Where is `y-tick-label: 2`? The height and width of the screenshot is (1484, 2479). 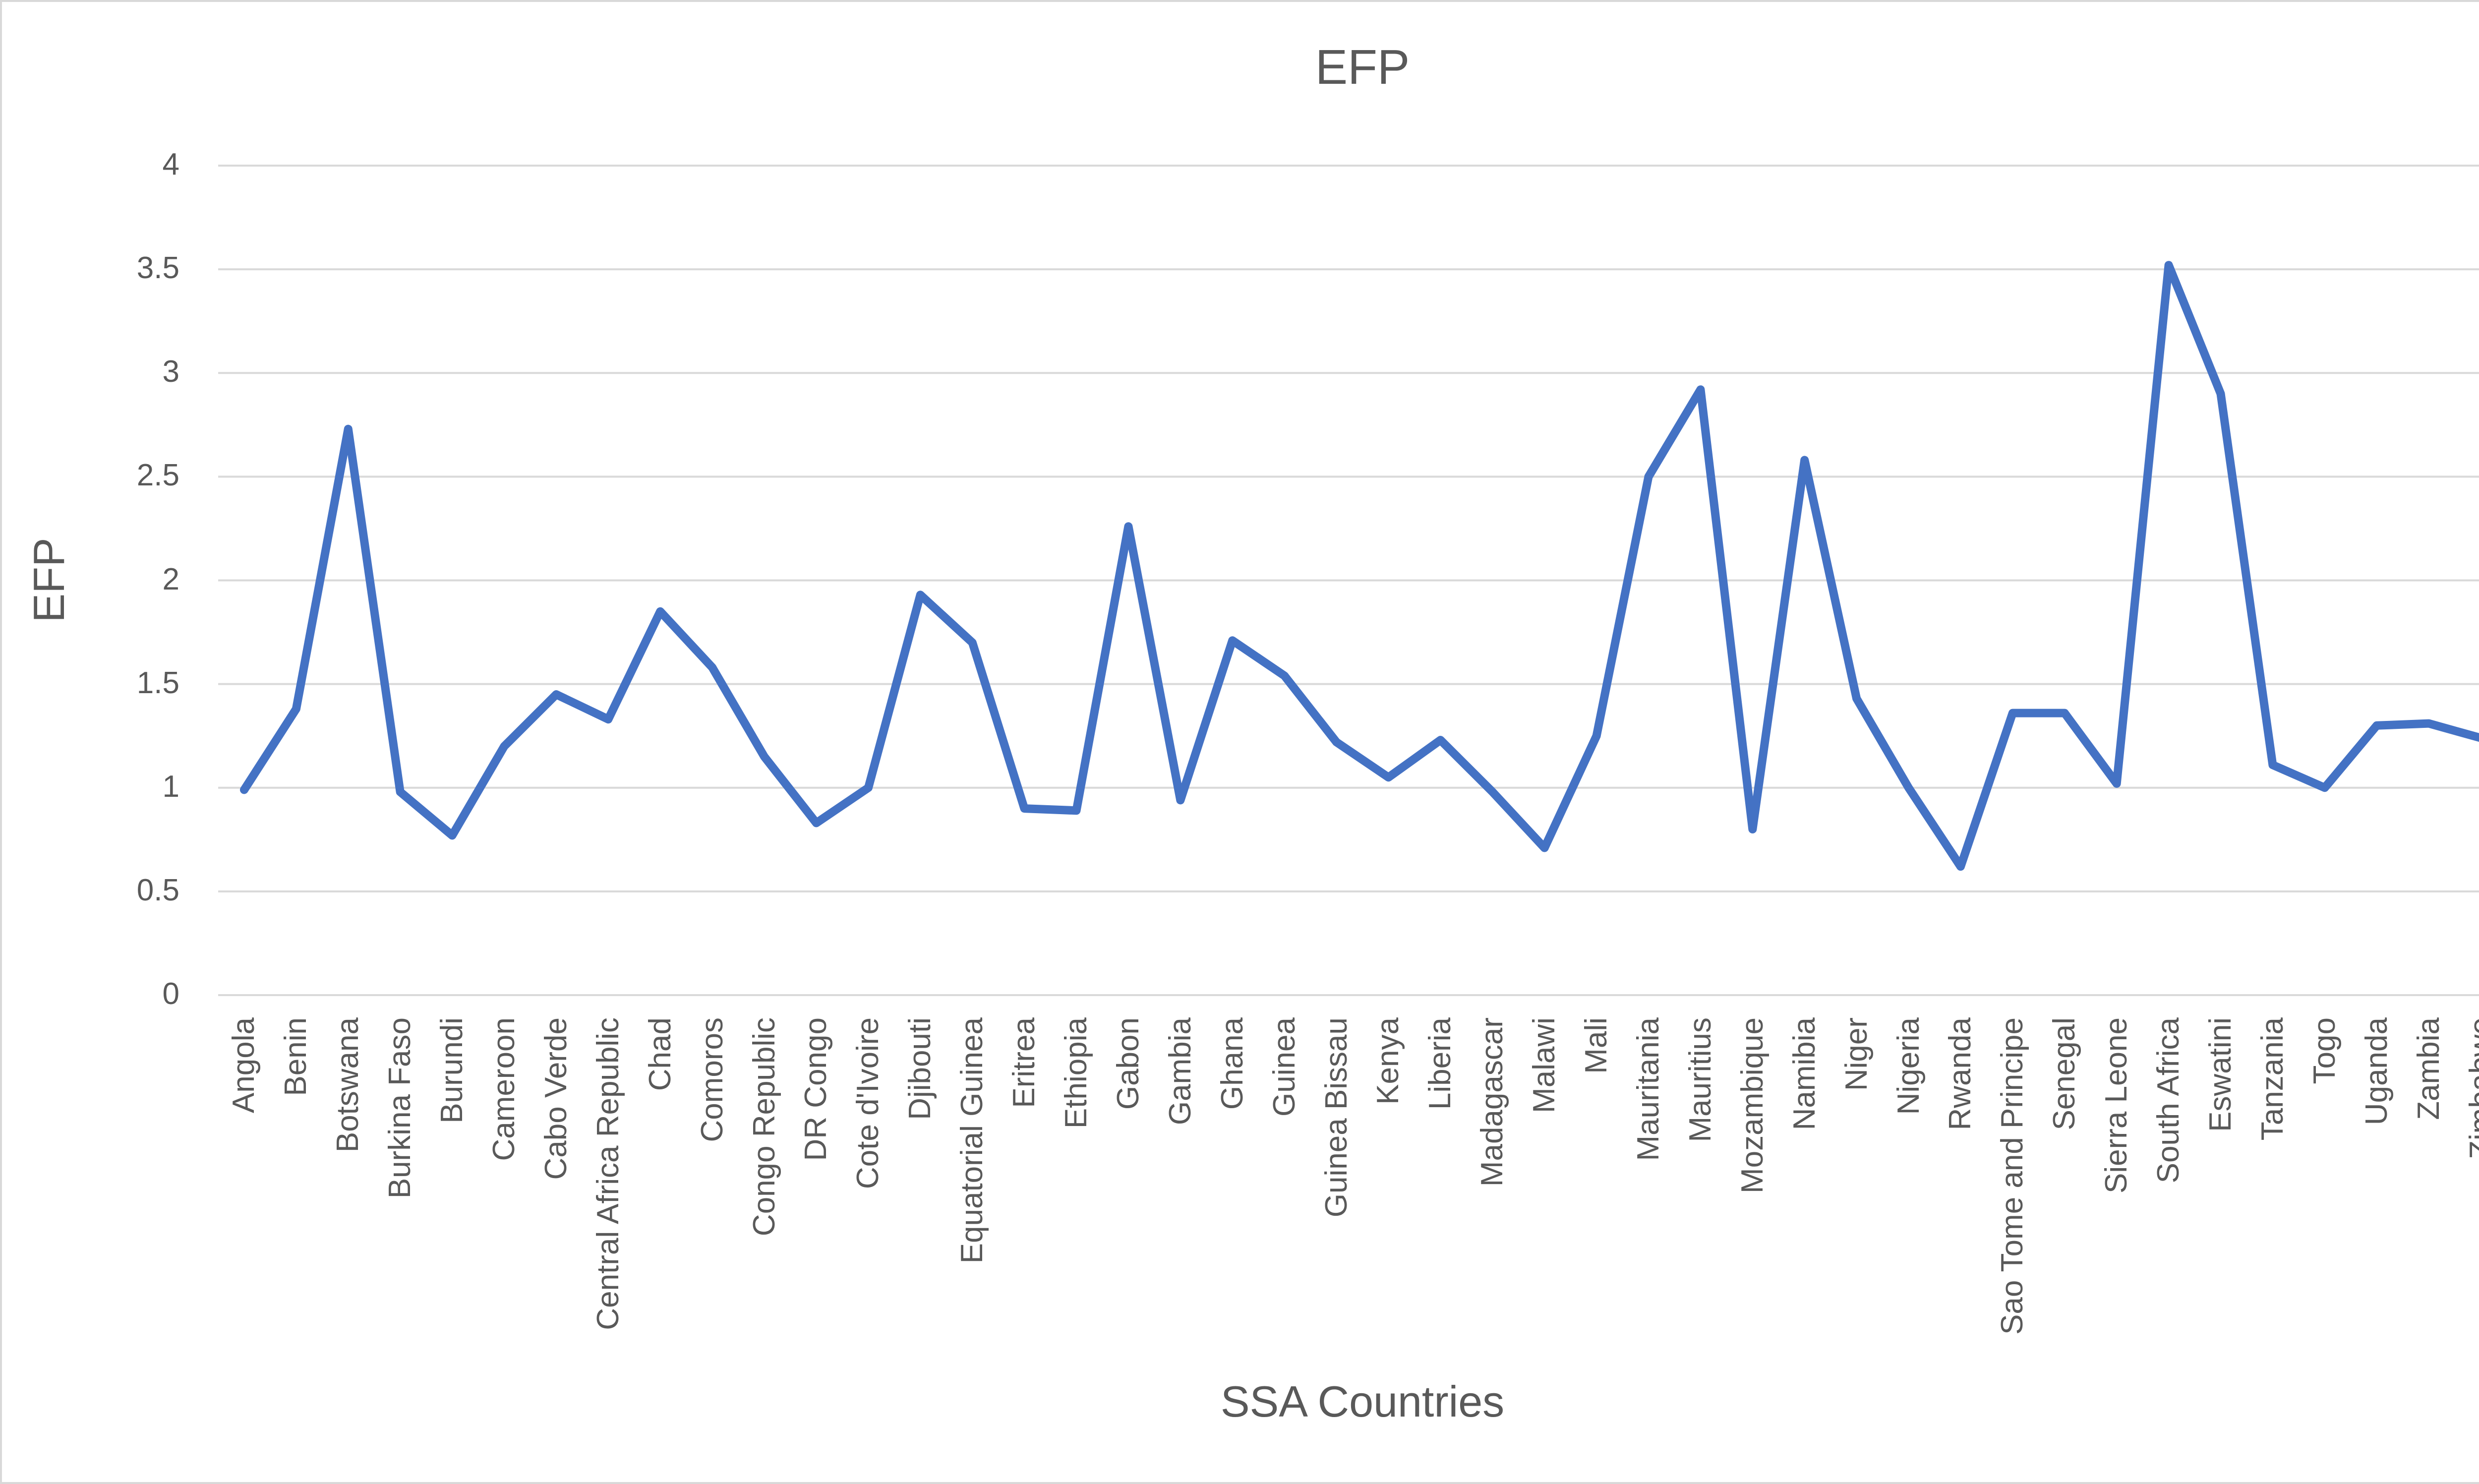 y-tick-label: 2 is located at coordinates (170, 579).